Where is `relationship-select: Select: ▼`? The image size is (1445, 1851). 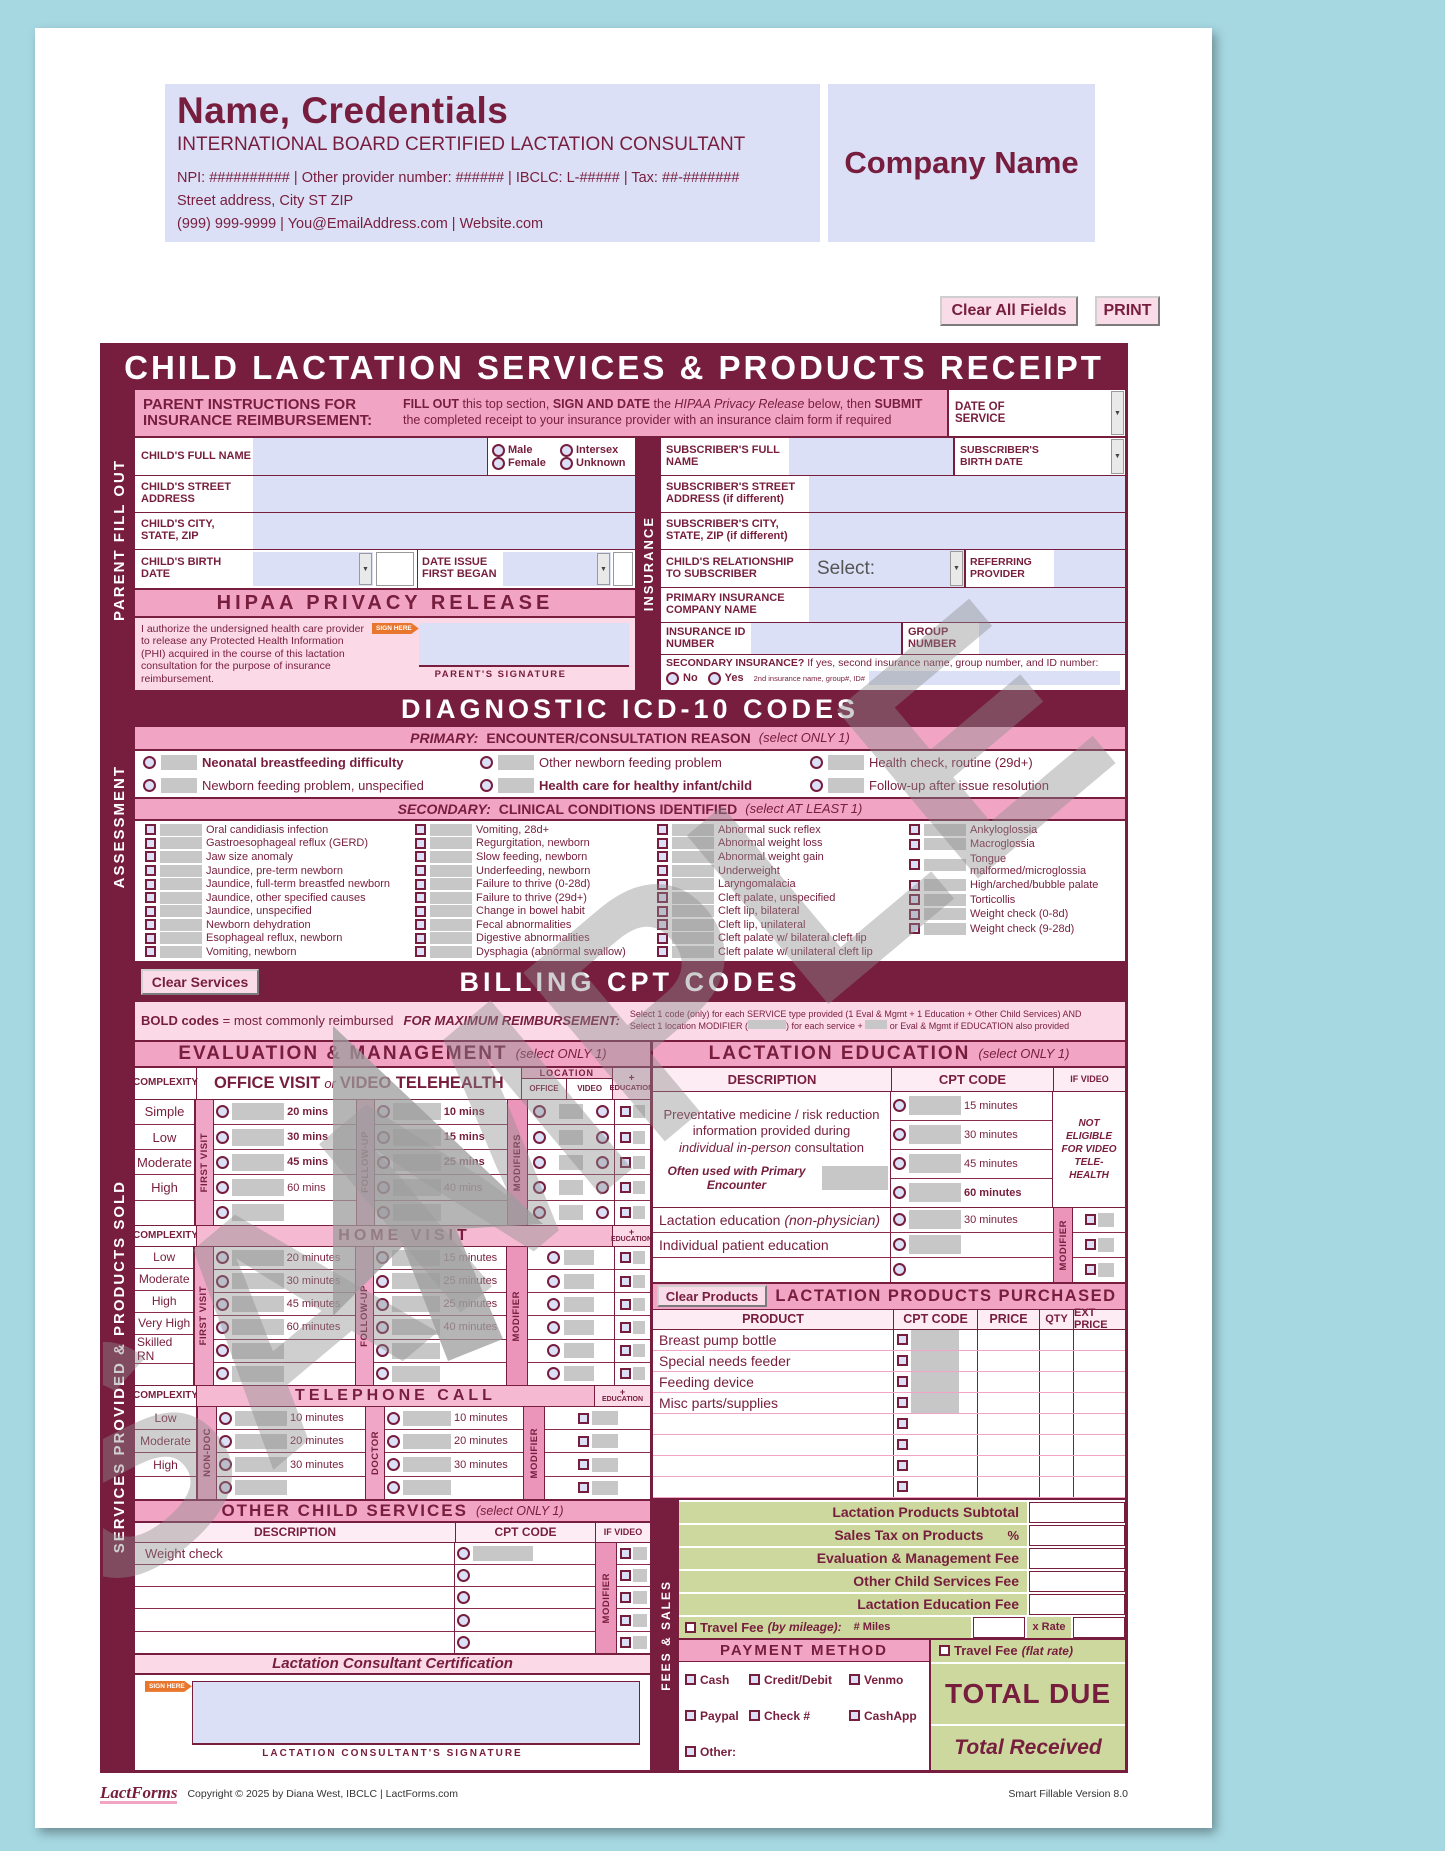 relationship-select: Select: ▼ is located at coordinates (886, 568).